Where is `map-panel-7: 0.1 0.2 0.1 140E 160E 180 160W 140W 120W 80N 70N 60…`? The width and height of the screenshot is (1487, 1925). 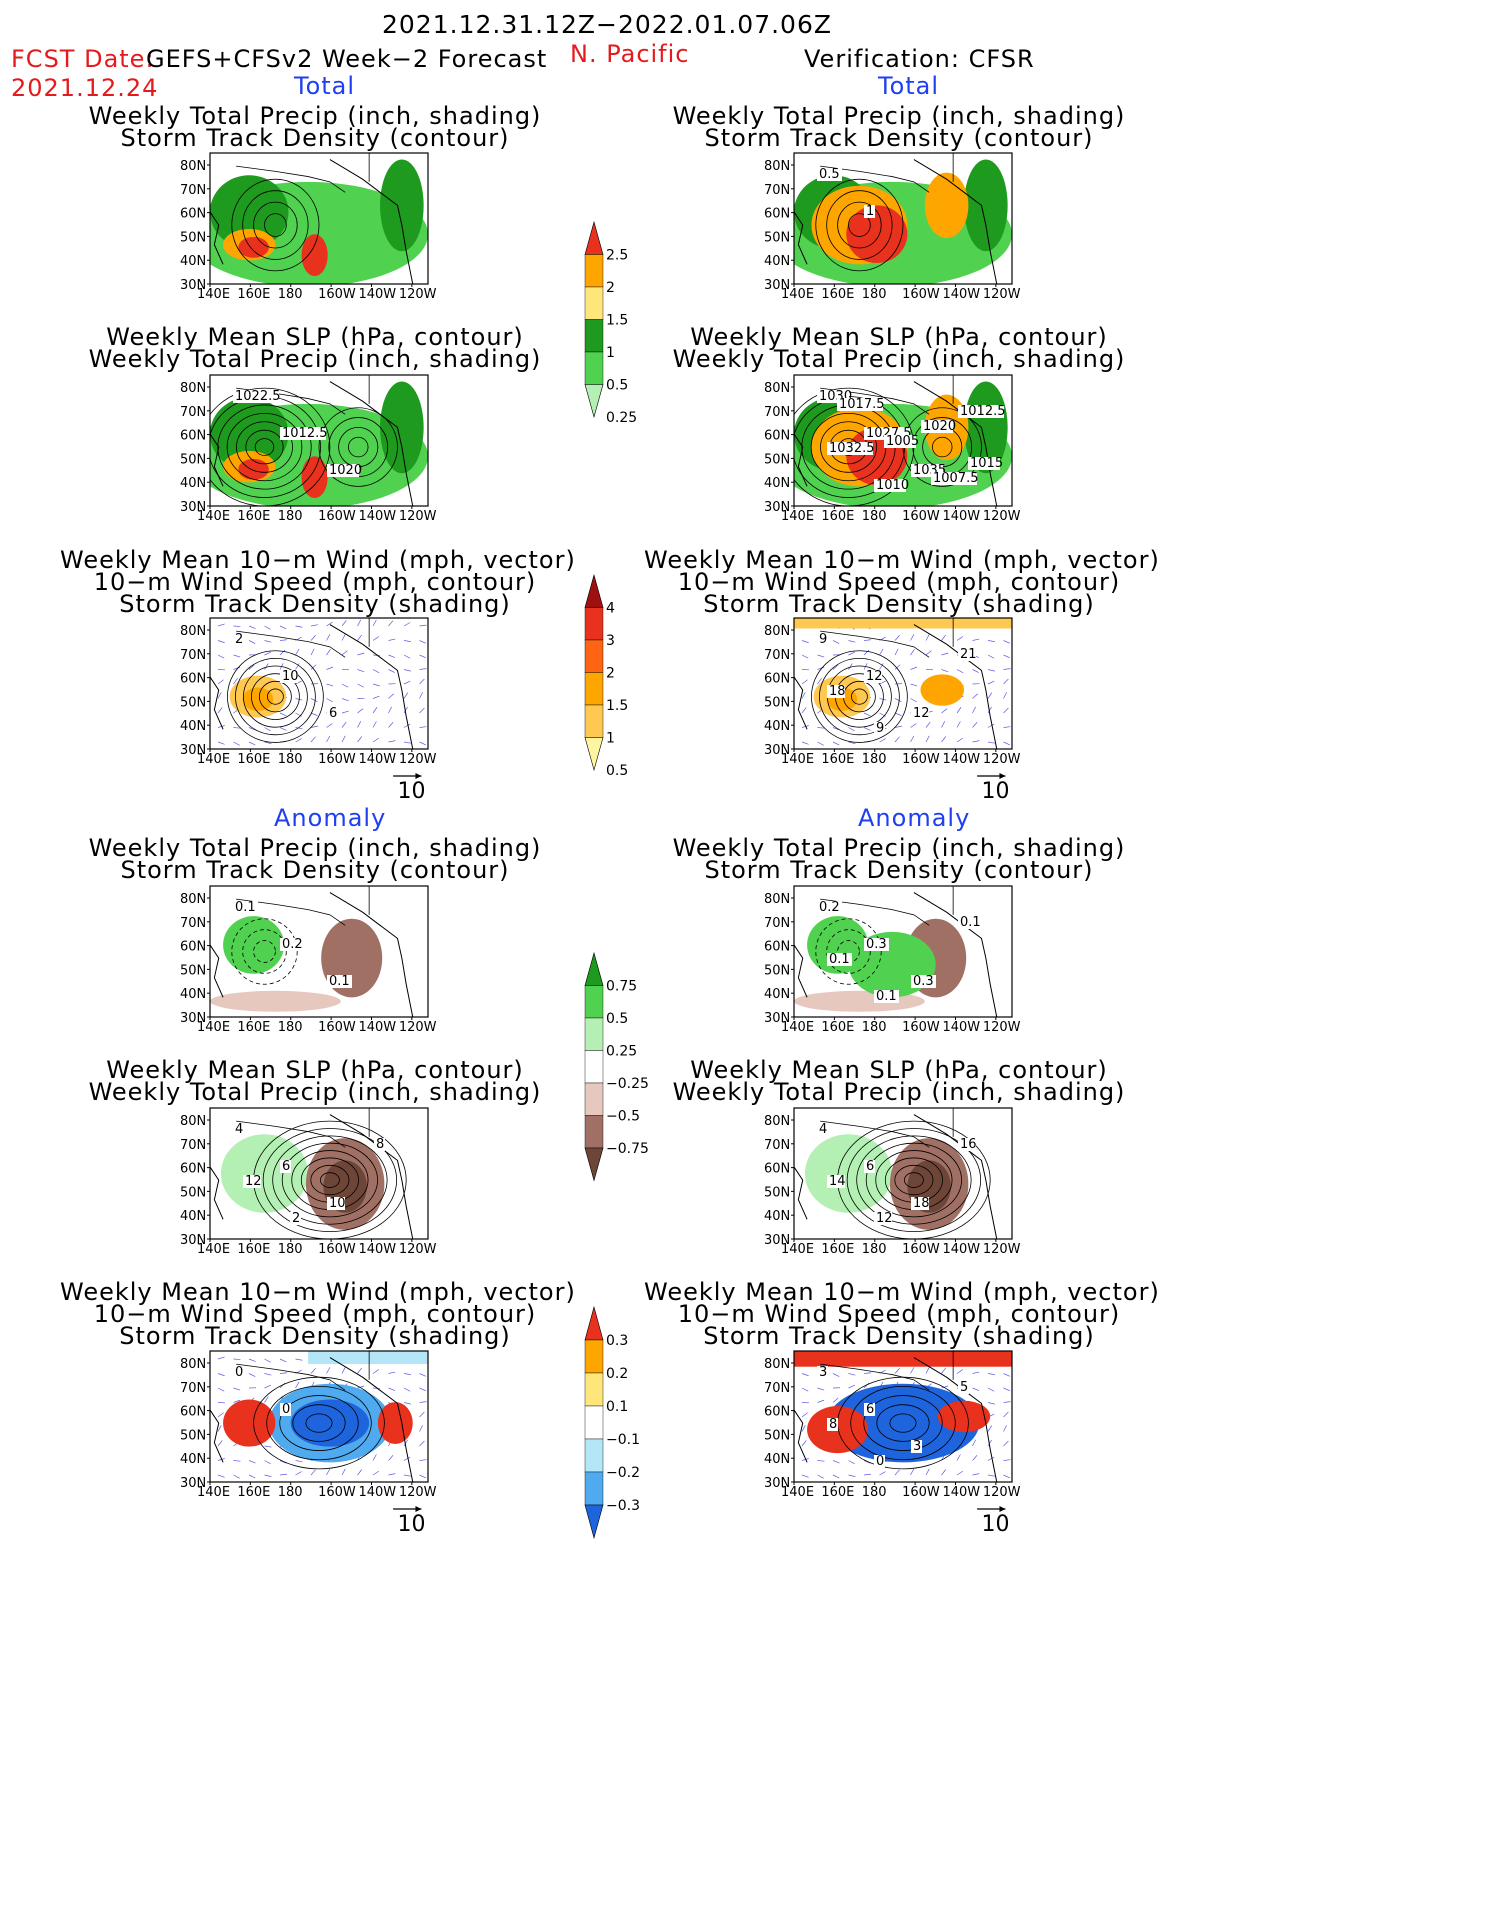
map-panel-7: 0.1 0.2 0.1 140E 160E 180 160W 140W 120W 80N 70N 60… is located at coordinates (308, 960).